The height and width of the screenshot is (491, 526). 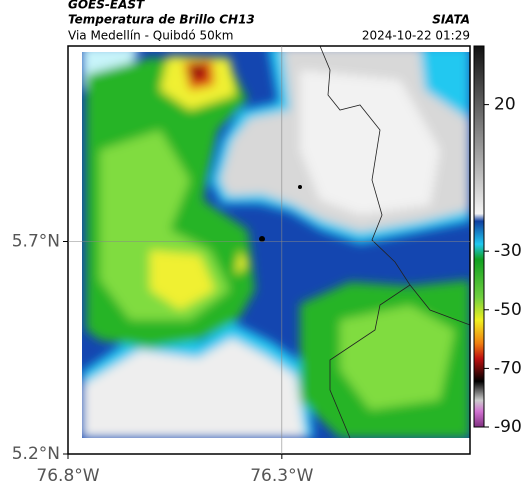 What do you see at coordinates (281, 476) in the screenshot?
I see `x-tick-label: 76.3°W` at bounding box center [281, 476].